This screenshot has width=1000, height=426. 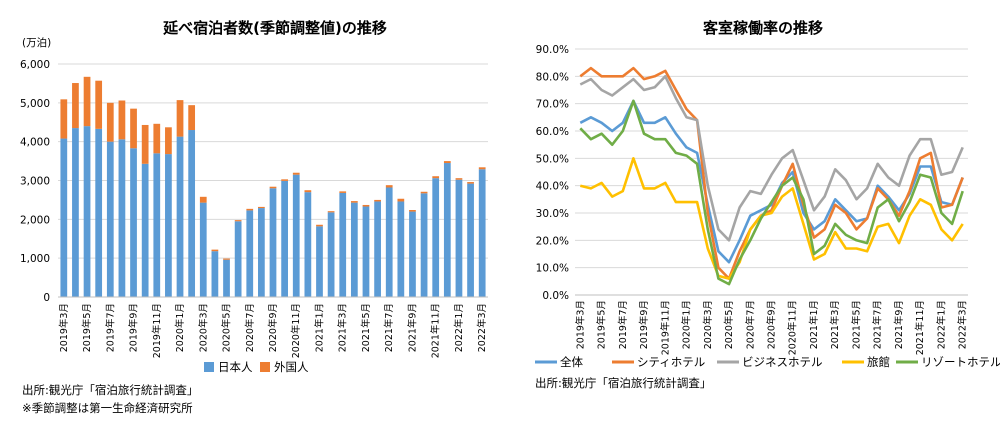 What do you see at coordinates (708, 324) in the screenshot?
I see `right-x-tick-label: 2020年3月` at bounding box center [708, 324].